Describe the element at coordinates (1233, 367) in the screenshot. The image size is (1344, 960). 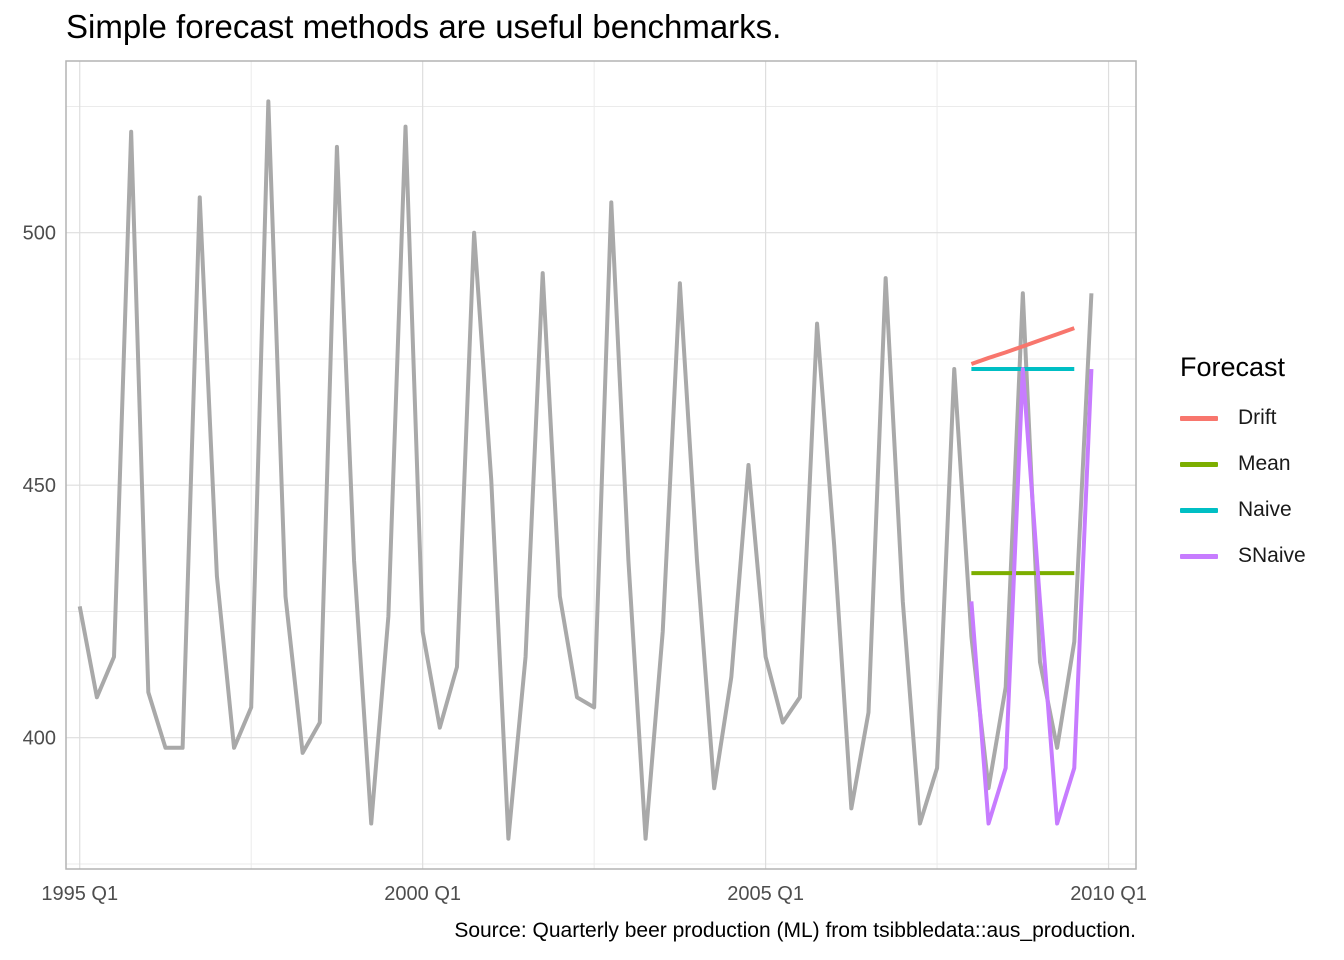
I see `legend-title: Forecast` at that location.